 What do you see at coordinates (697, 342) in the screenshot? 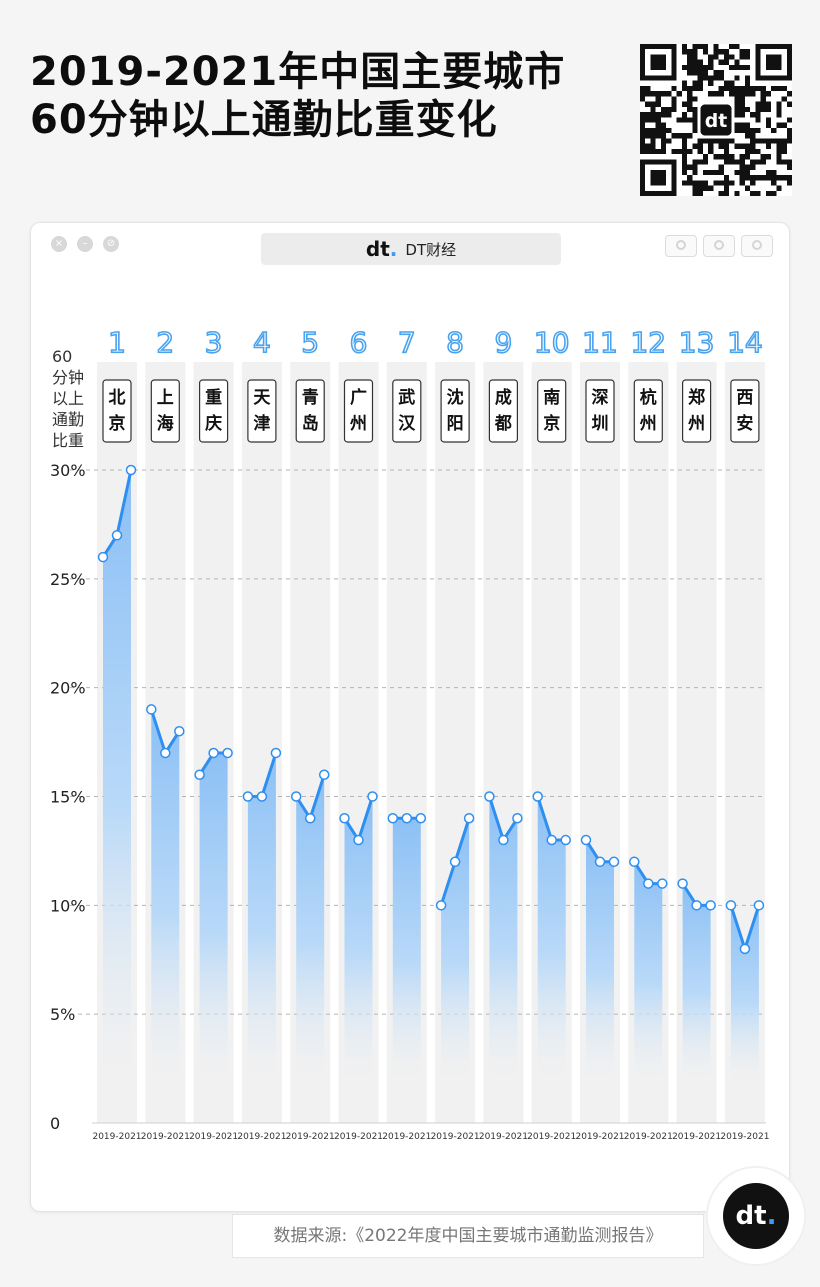
I see `city-rank: 13` at bounding box center [697, 342].